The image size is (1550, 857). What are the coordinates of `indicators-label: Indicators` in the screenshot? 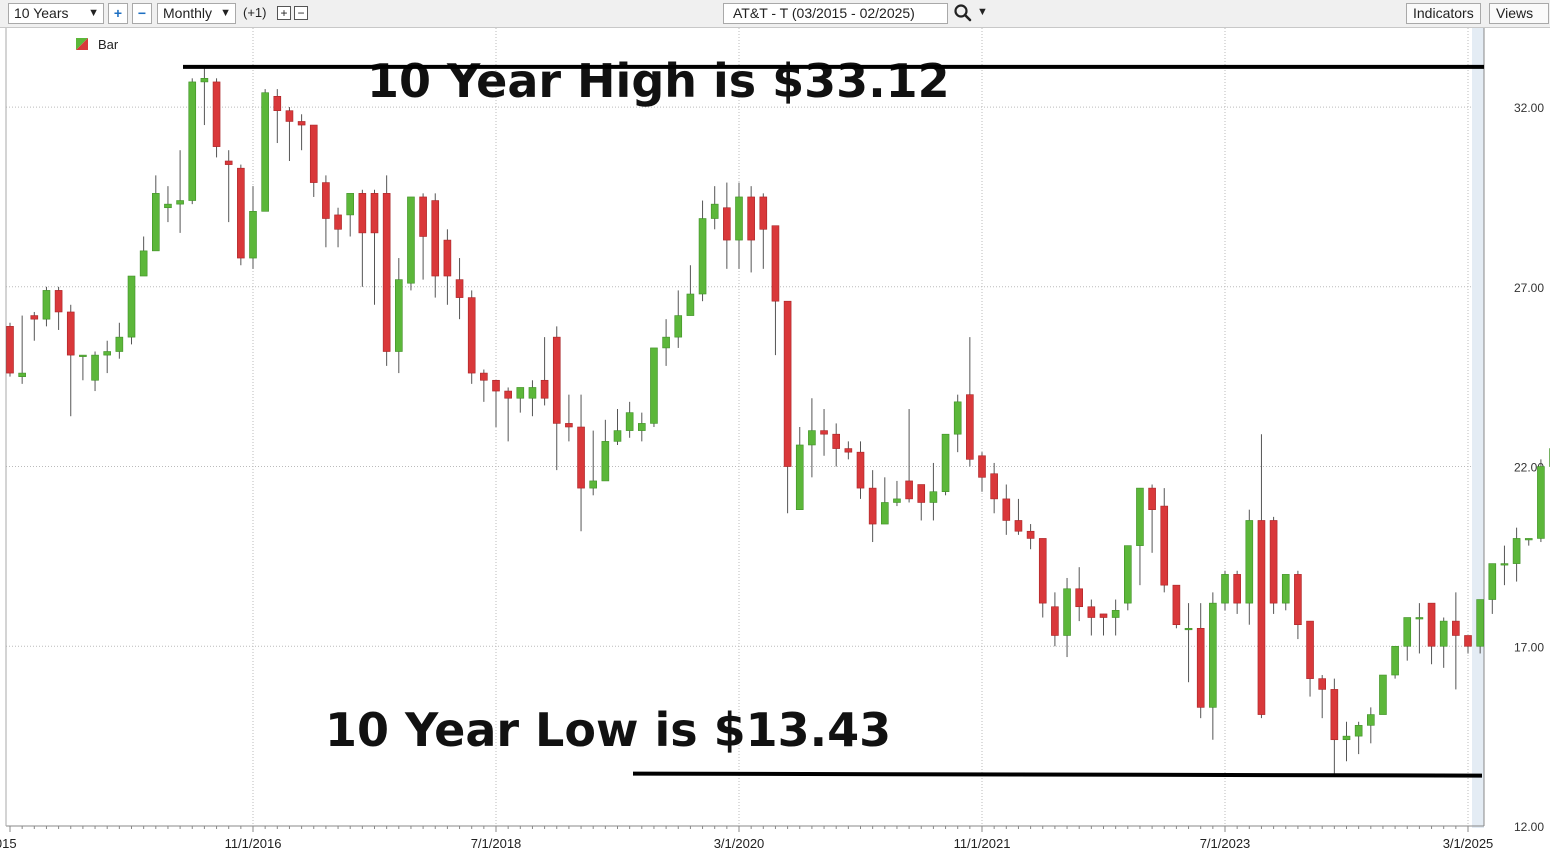 It's located at (1443, 13).